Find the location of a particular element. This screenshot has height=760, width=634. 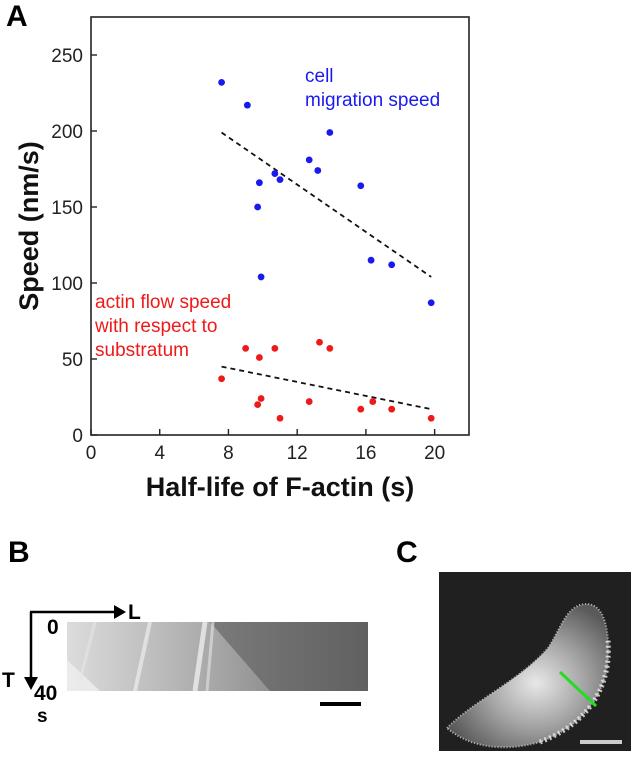

x-tick-label: 20 is located at coordinates (434, 453).